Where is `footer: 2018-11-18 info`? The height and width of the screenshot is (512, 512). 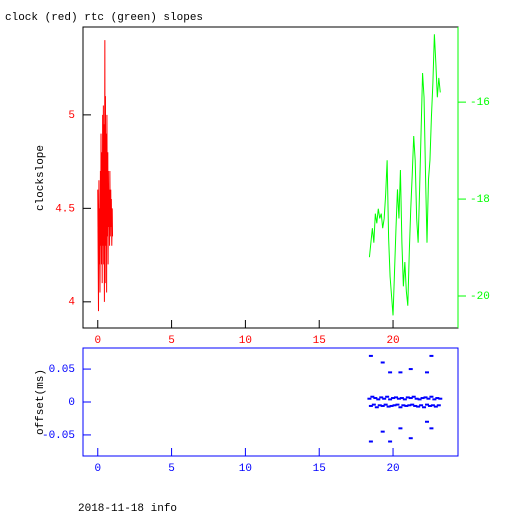 footer: 2018-11-18 info is located at coordinates (127, 507).